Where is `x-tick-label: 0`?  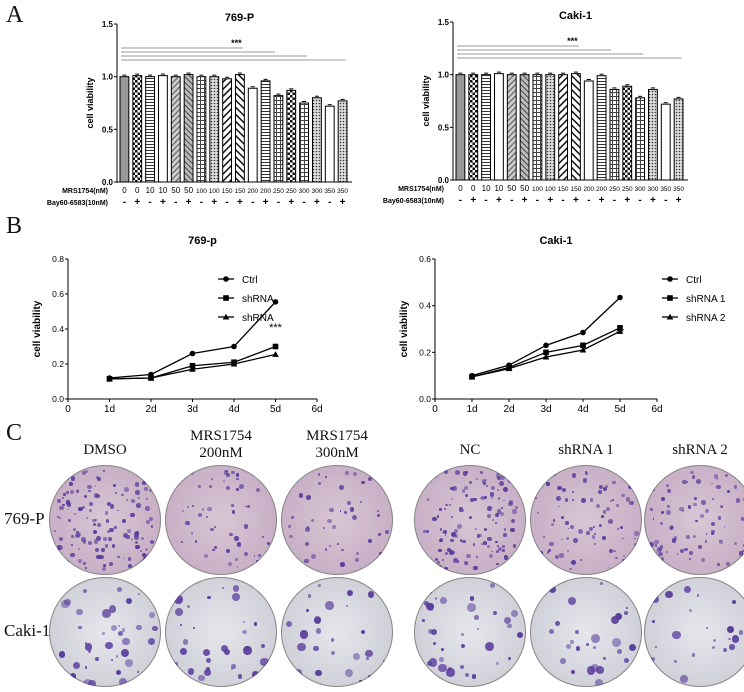
x-tick-label: 0 is located at coordinates (68, 409).